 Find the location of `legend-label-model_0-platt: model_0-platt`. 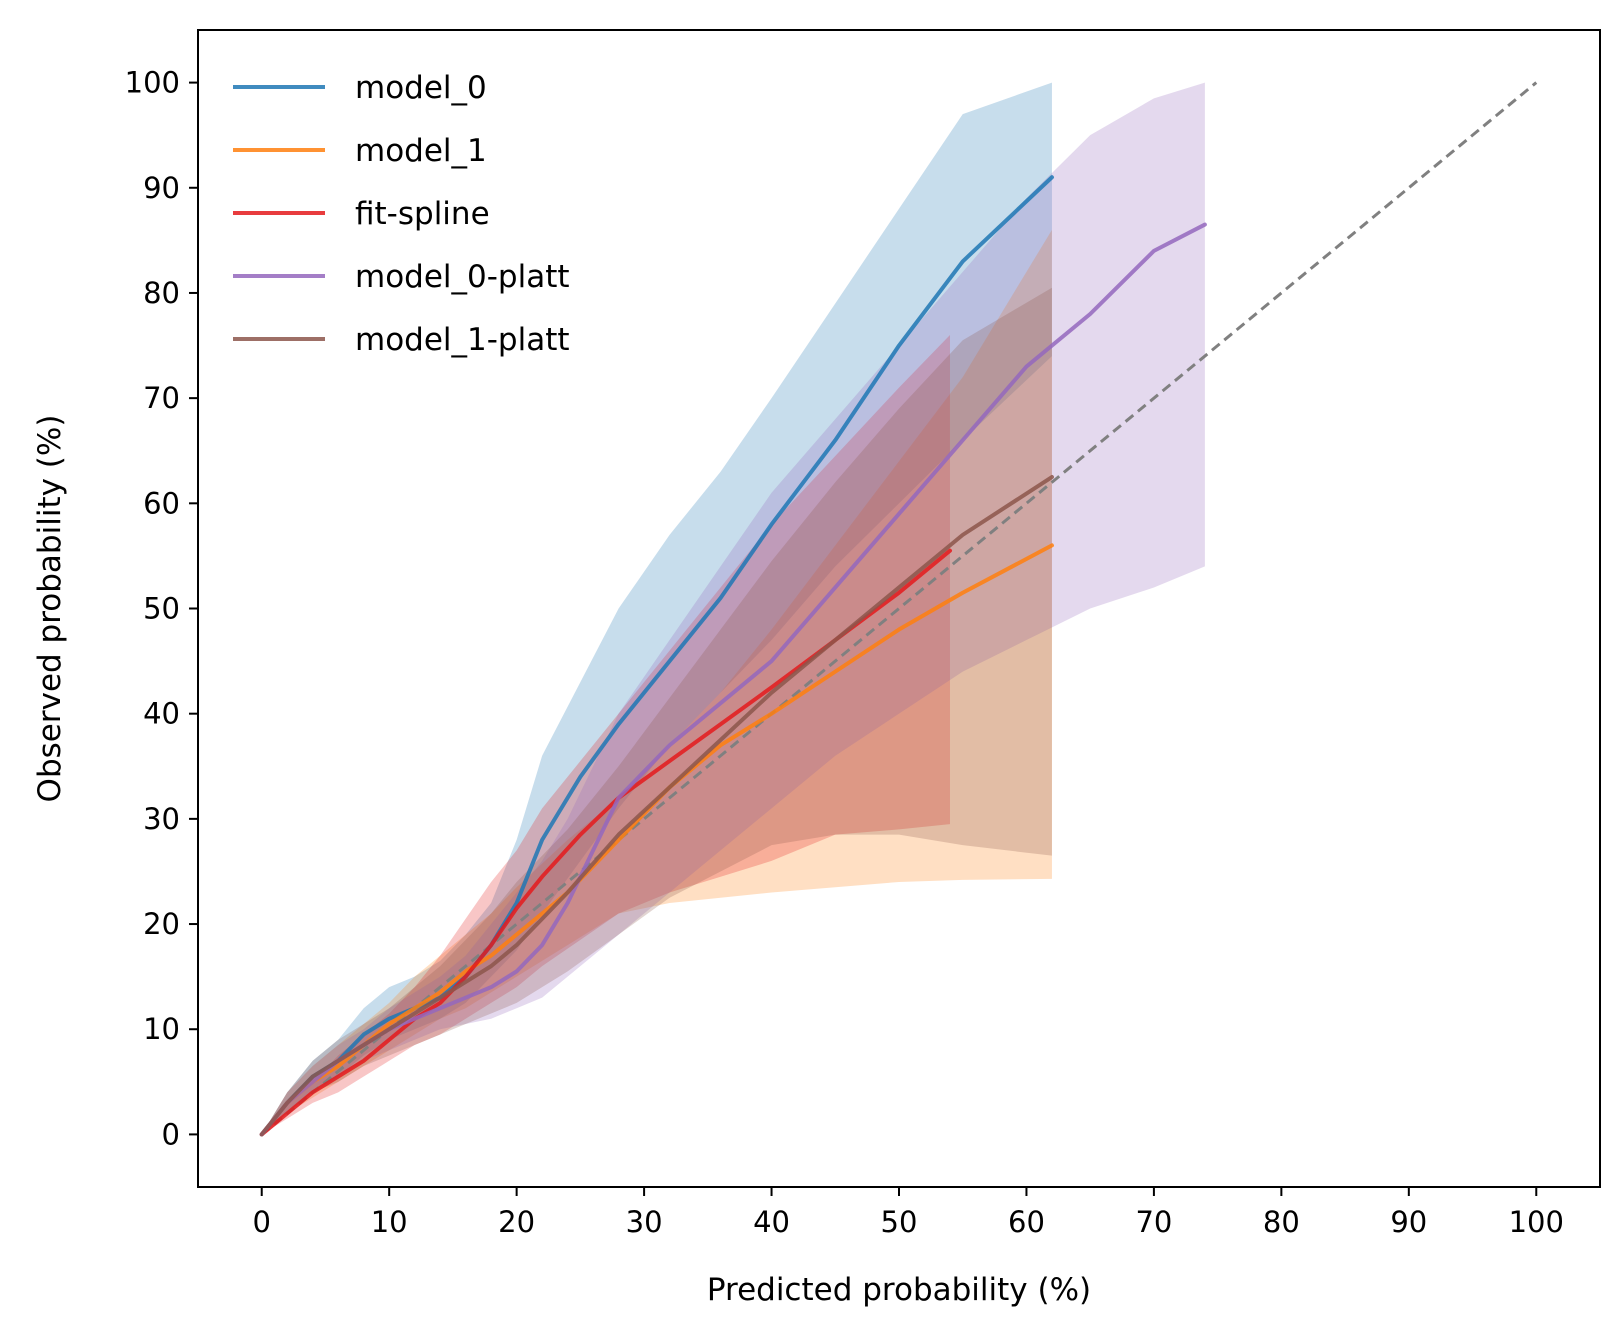

legend-label-model_0-platt: model_0-platt is located at coordinates (462, 277).